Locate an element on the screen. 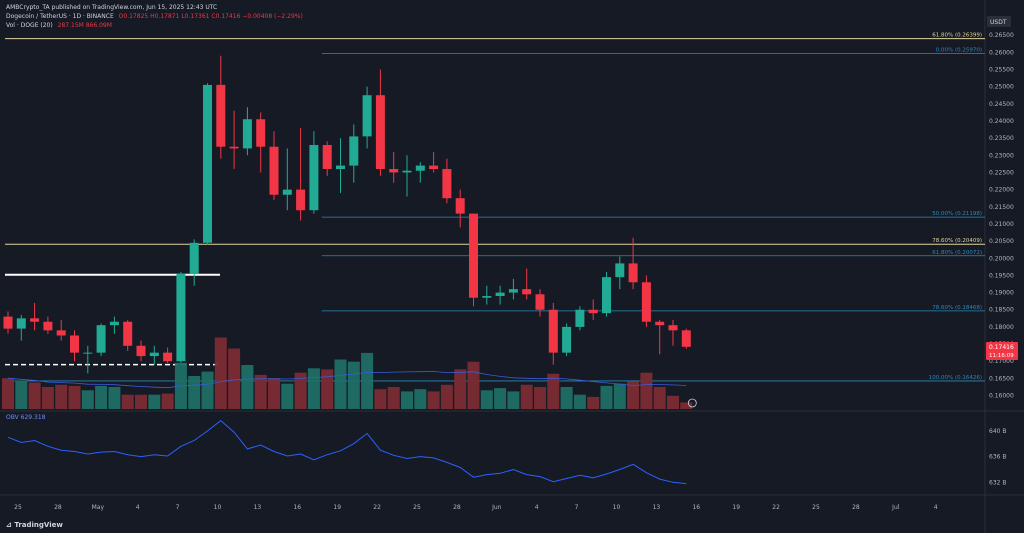  price-tick: 0.21500 is located at coordinates (1001, 207).